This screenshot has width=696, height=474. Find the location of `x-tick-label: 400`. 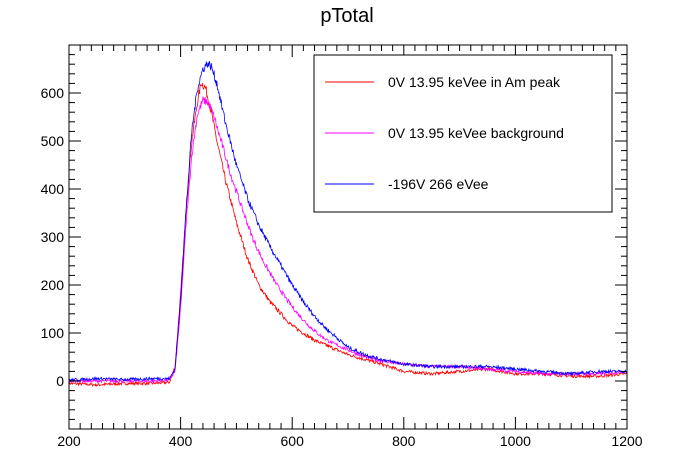

x-tick-label: 400 is located at coordinates (181, 441).